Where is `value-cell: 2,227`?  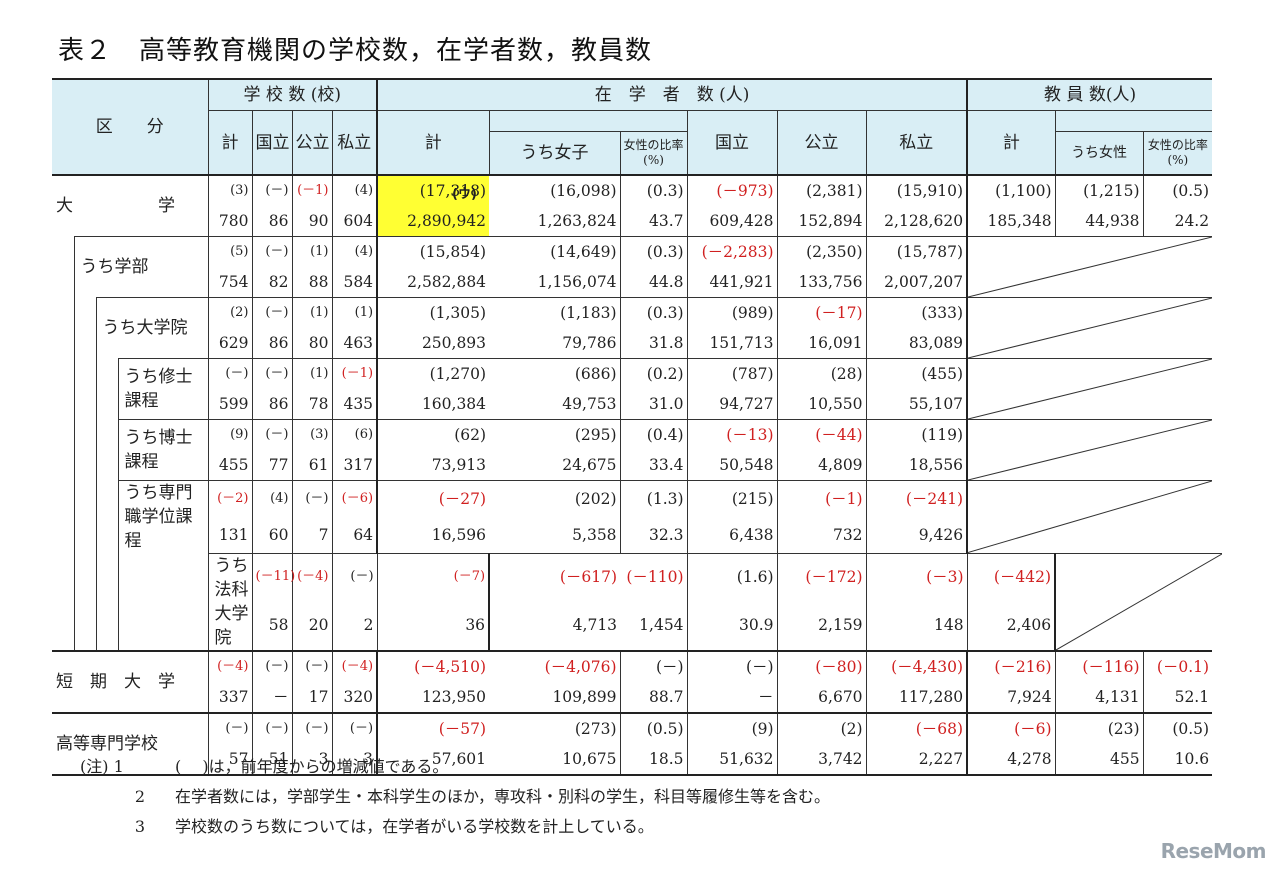 value-cell: 2,227 is located at coordinates (916, 759).